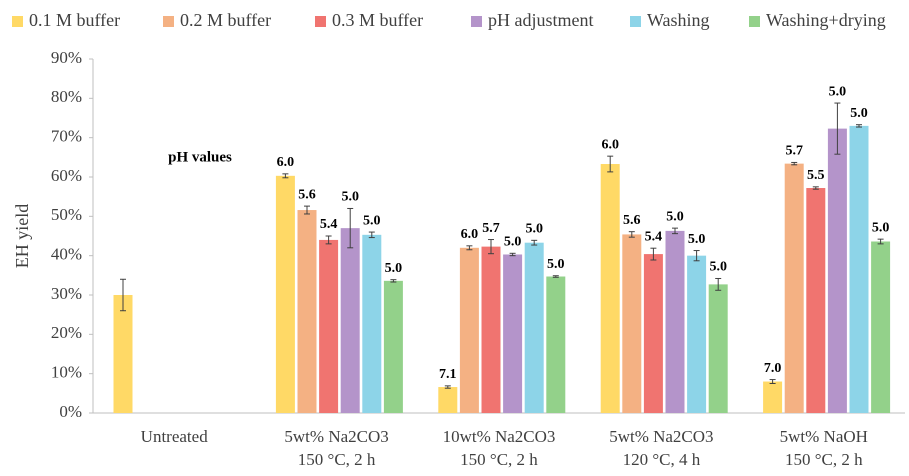 The width and height of the screenshot is (909, 476). Describe the element at coordinates (661, 448) in the screenshot. I see `x-tick-label: 5wt% Na2CO3 120 °C, 4 h` at that location.